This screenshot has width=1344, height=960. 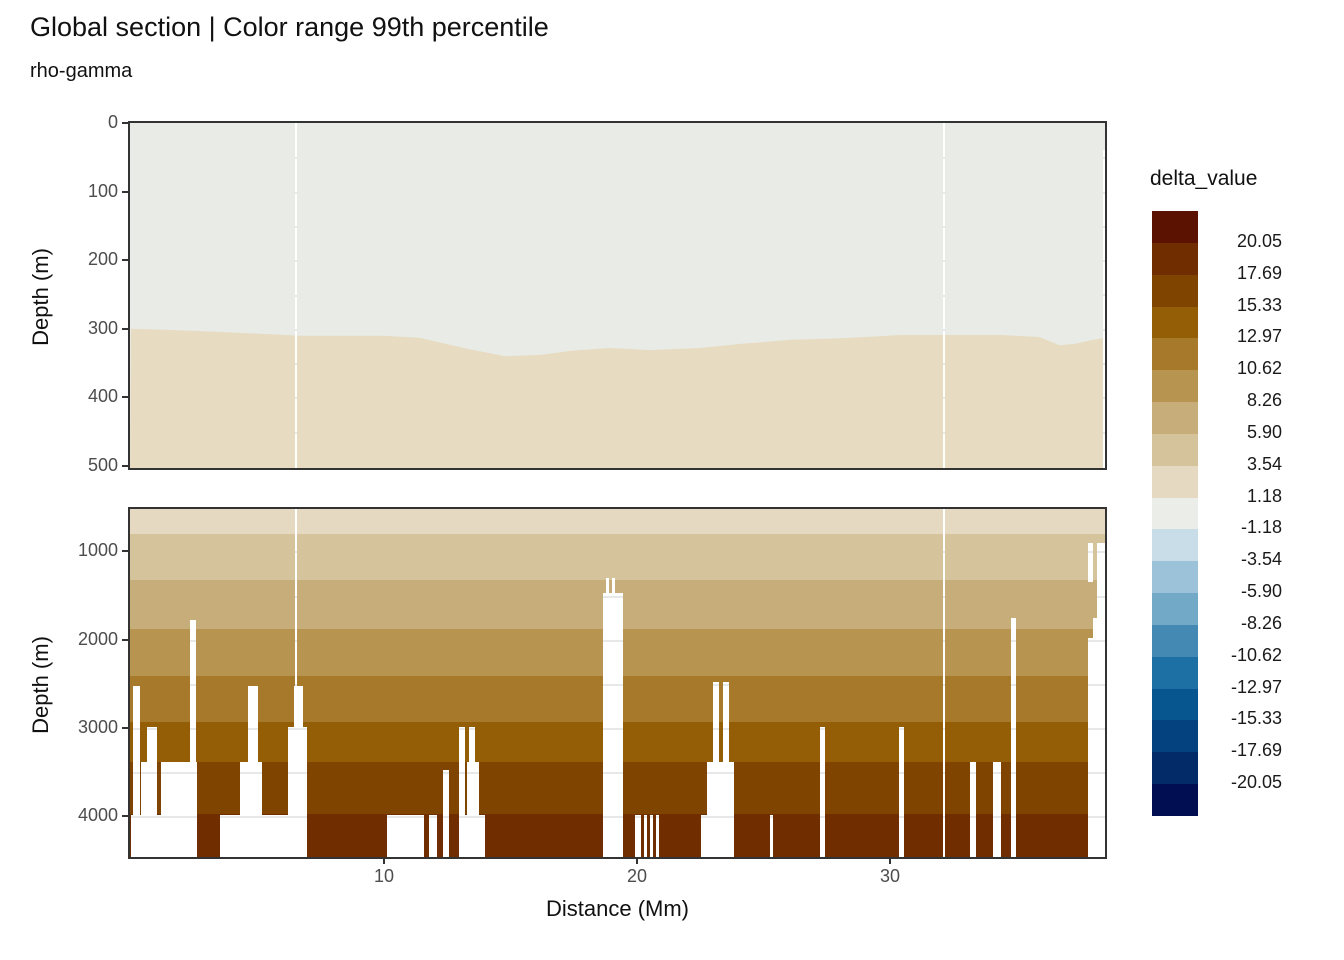 I want to click on y-tick-label: 400, so click(x=102, y=396).